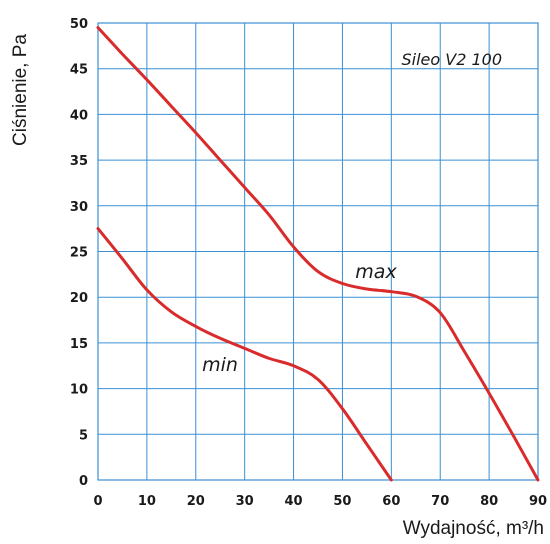  Describe the element at coordinates (83, 481) in the screenshot. I see `y-tick-label: 0` at that location.